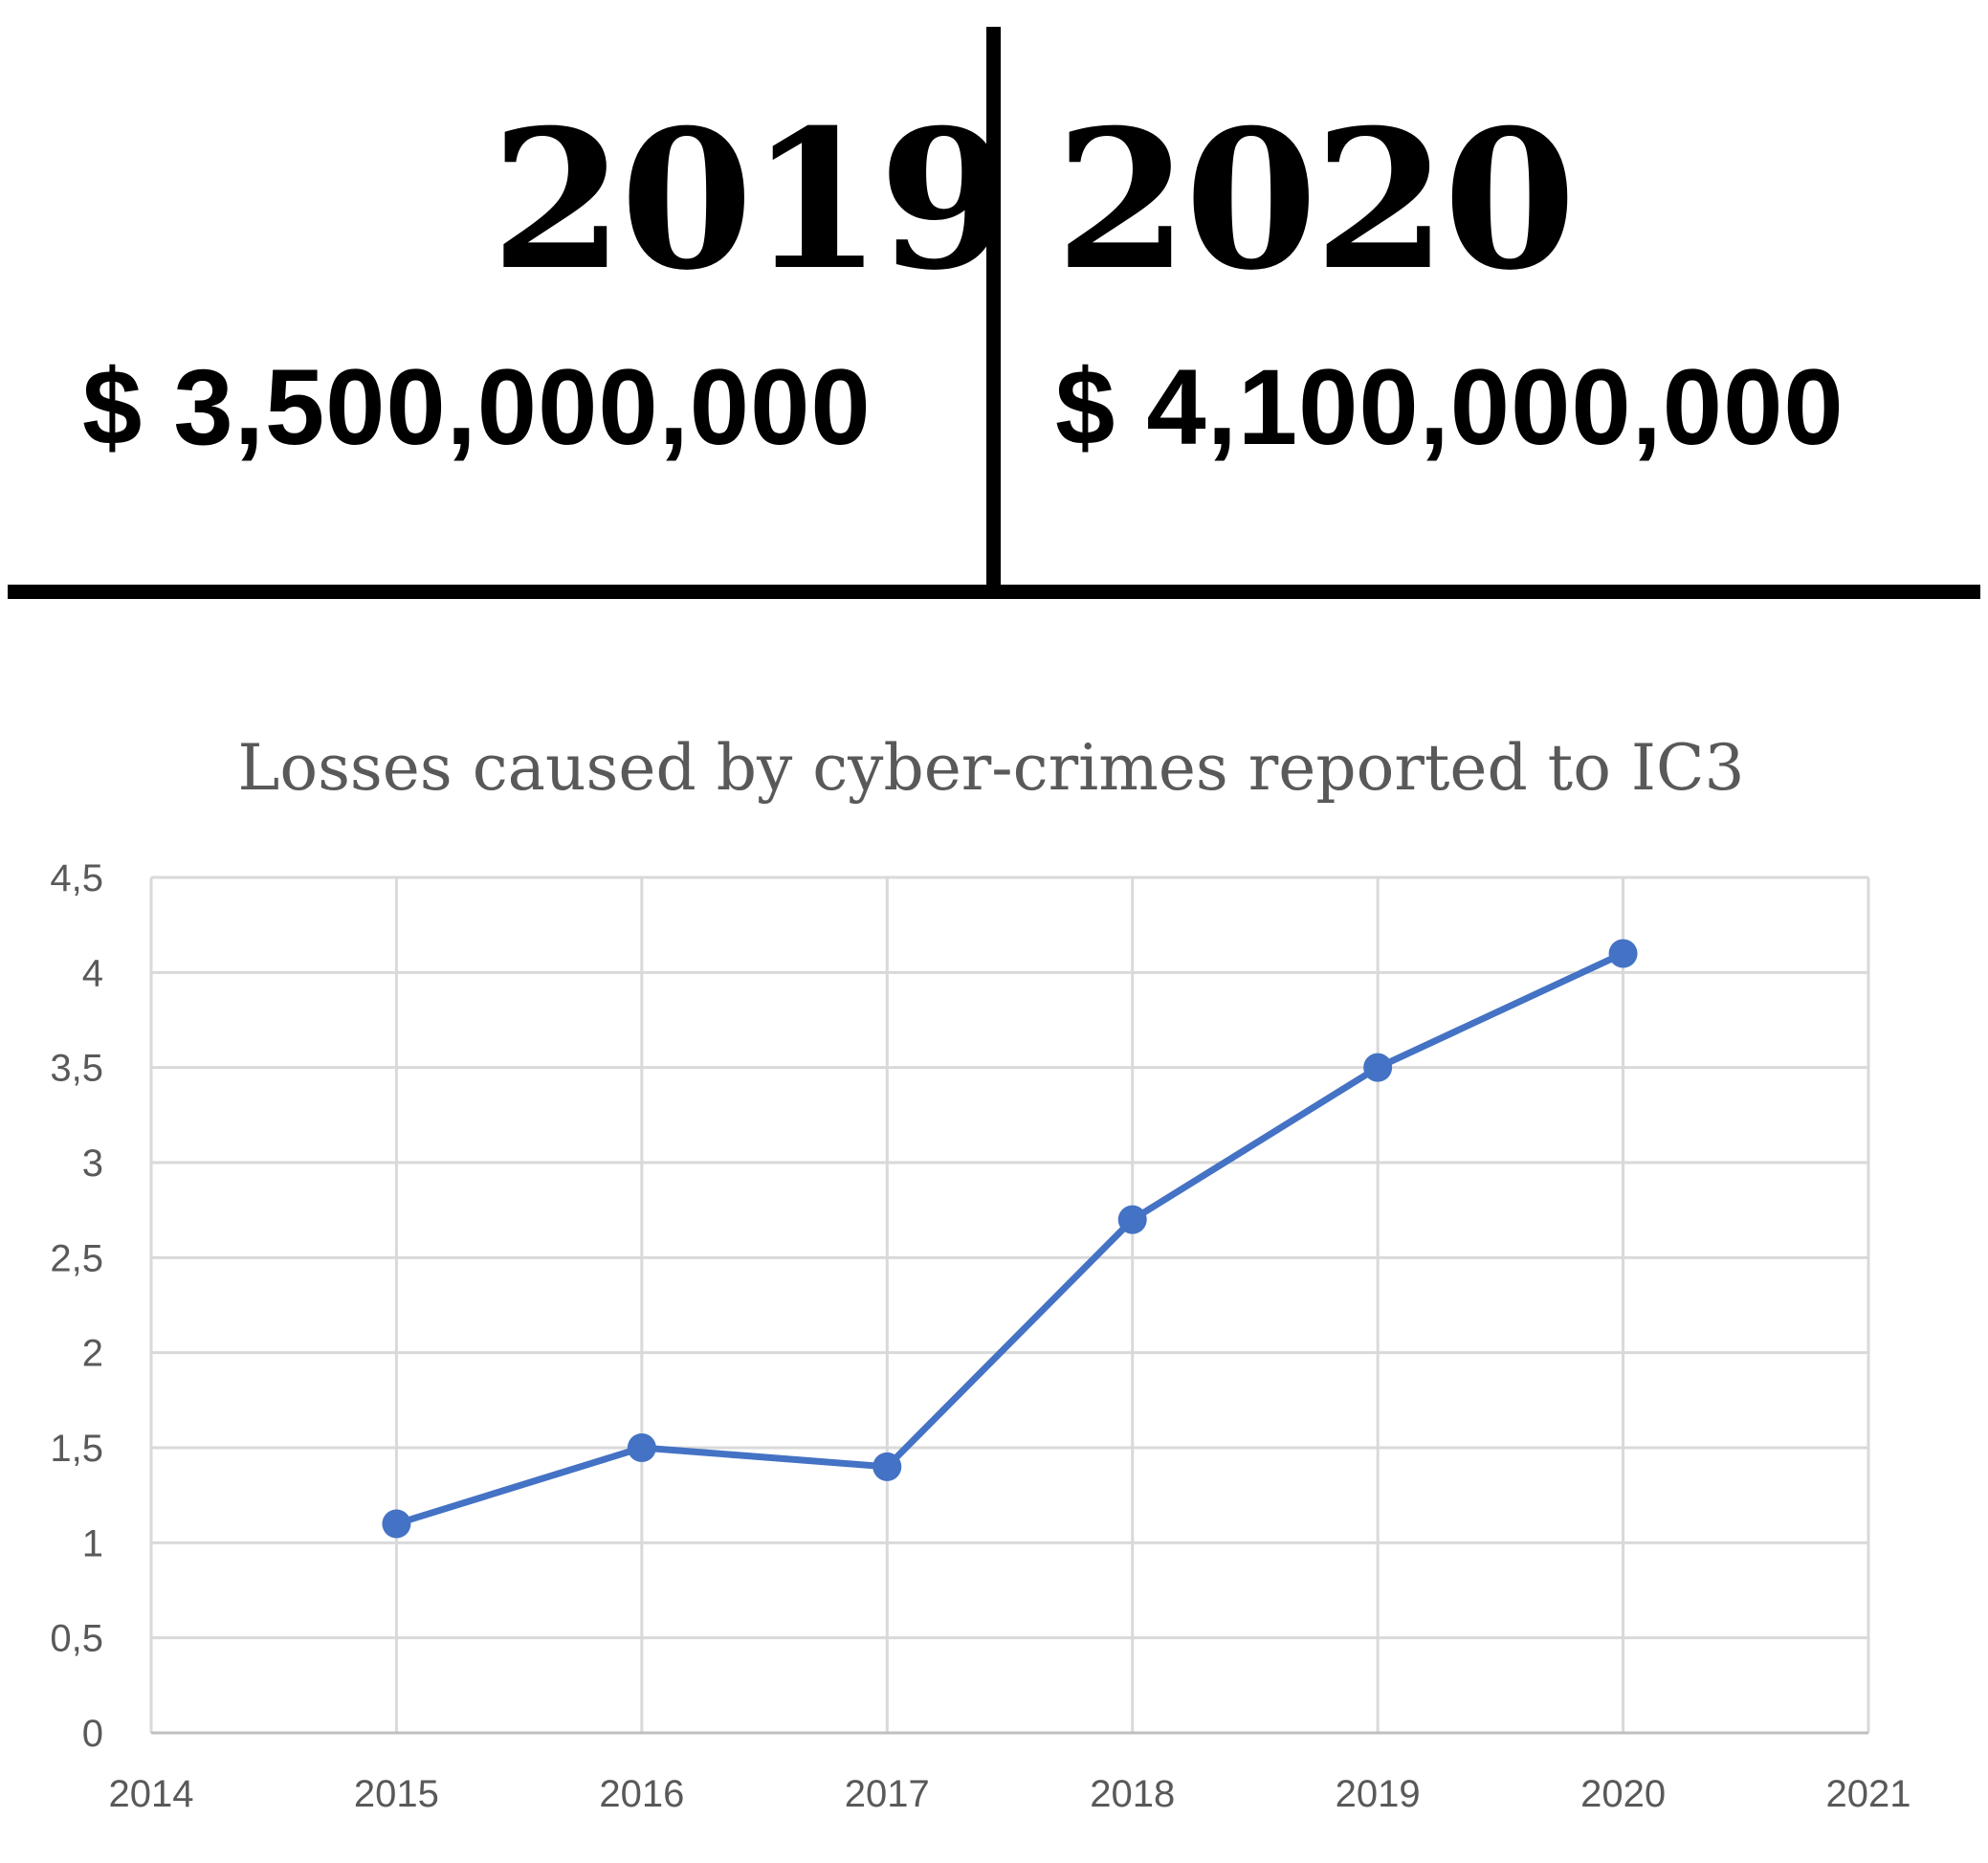 Image resolution: width=1988 pixels, height=1863 pixels. What do you see at coordinates (92, 1354) in the screenshot?
I see `y-tick-label: 2` at bounding box center [92, 1354].